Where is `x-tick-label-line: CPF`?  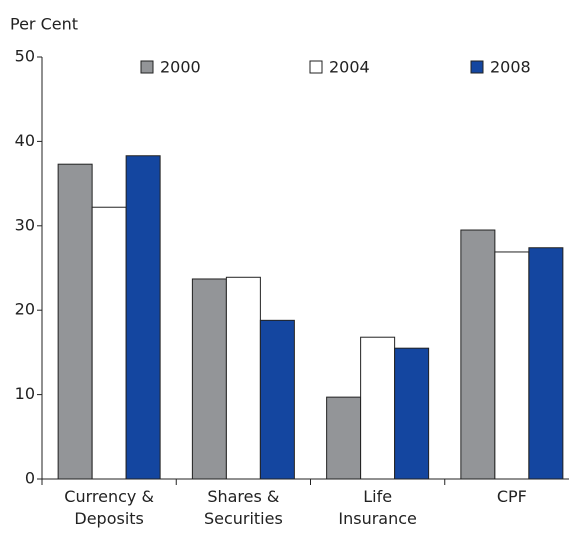
x-tick-label-line: CPF is located at coordinates (512, 496).